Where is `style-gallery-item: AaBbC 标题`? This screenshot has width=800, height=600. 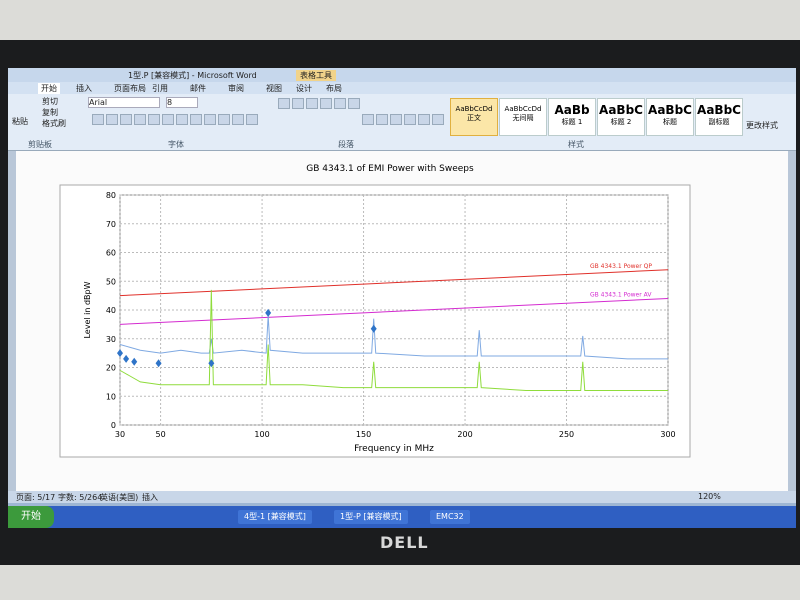 style-gallery-item: AaBbC 标题 is located at coordinates (670, 117).